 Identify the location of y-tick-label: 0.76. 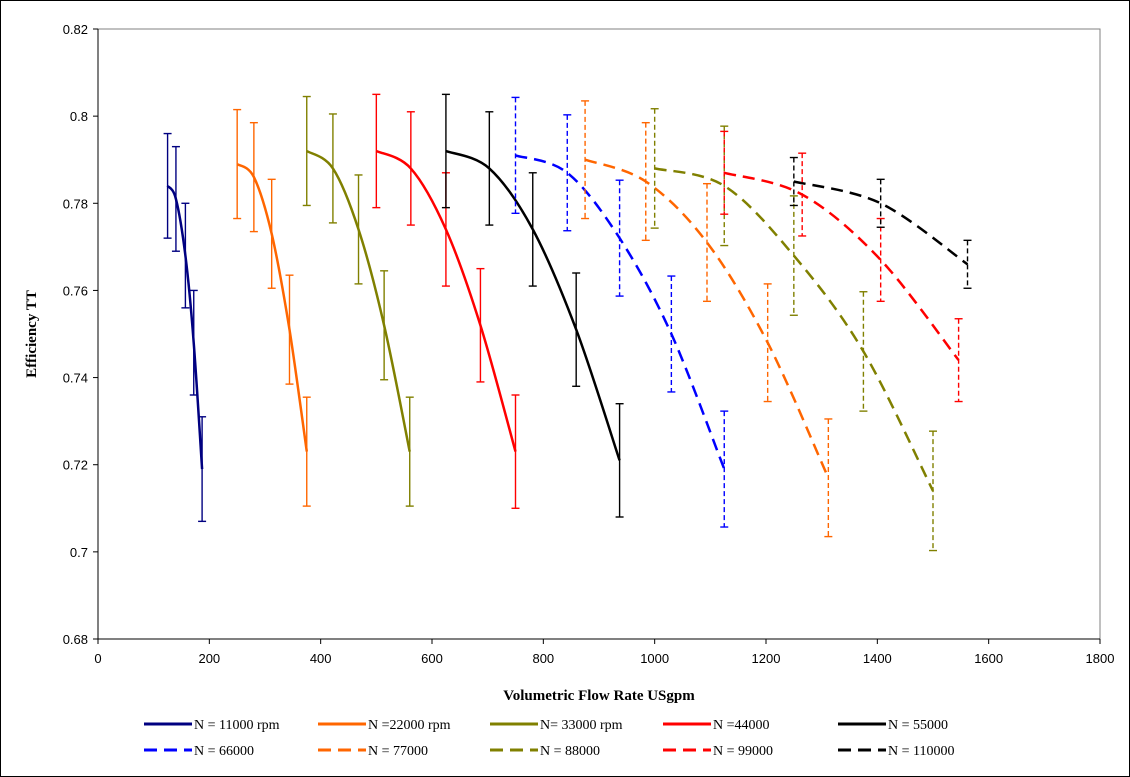
(75, 290).